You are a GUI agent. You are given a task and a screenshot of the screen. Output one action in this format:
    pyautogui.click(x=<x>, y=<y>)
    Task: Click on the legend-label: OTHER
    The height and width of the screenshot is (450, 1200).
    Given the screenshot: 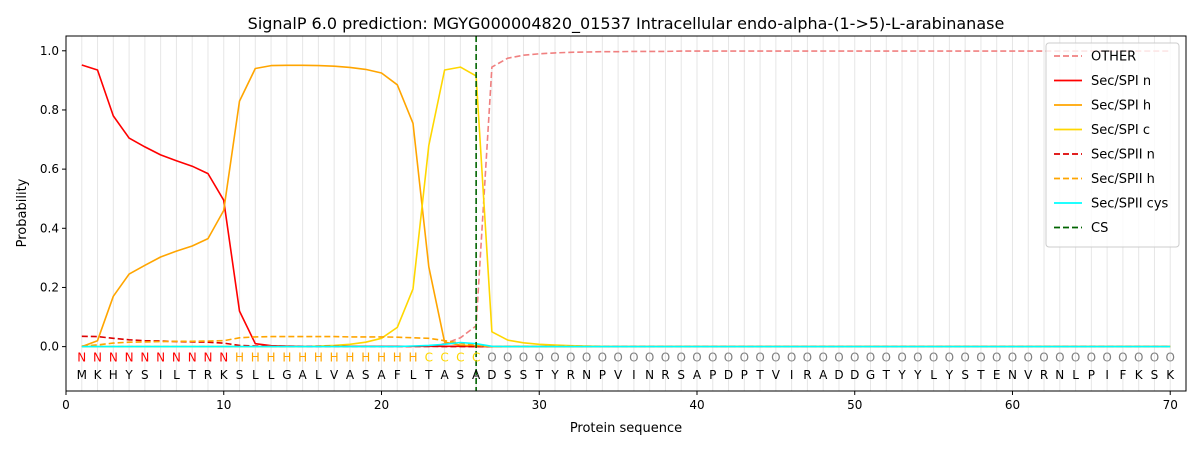 What is the action you would take?
    pyautogui.click(x=1113, y=57)
    